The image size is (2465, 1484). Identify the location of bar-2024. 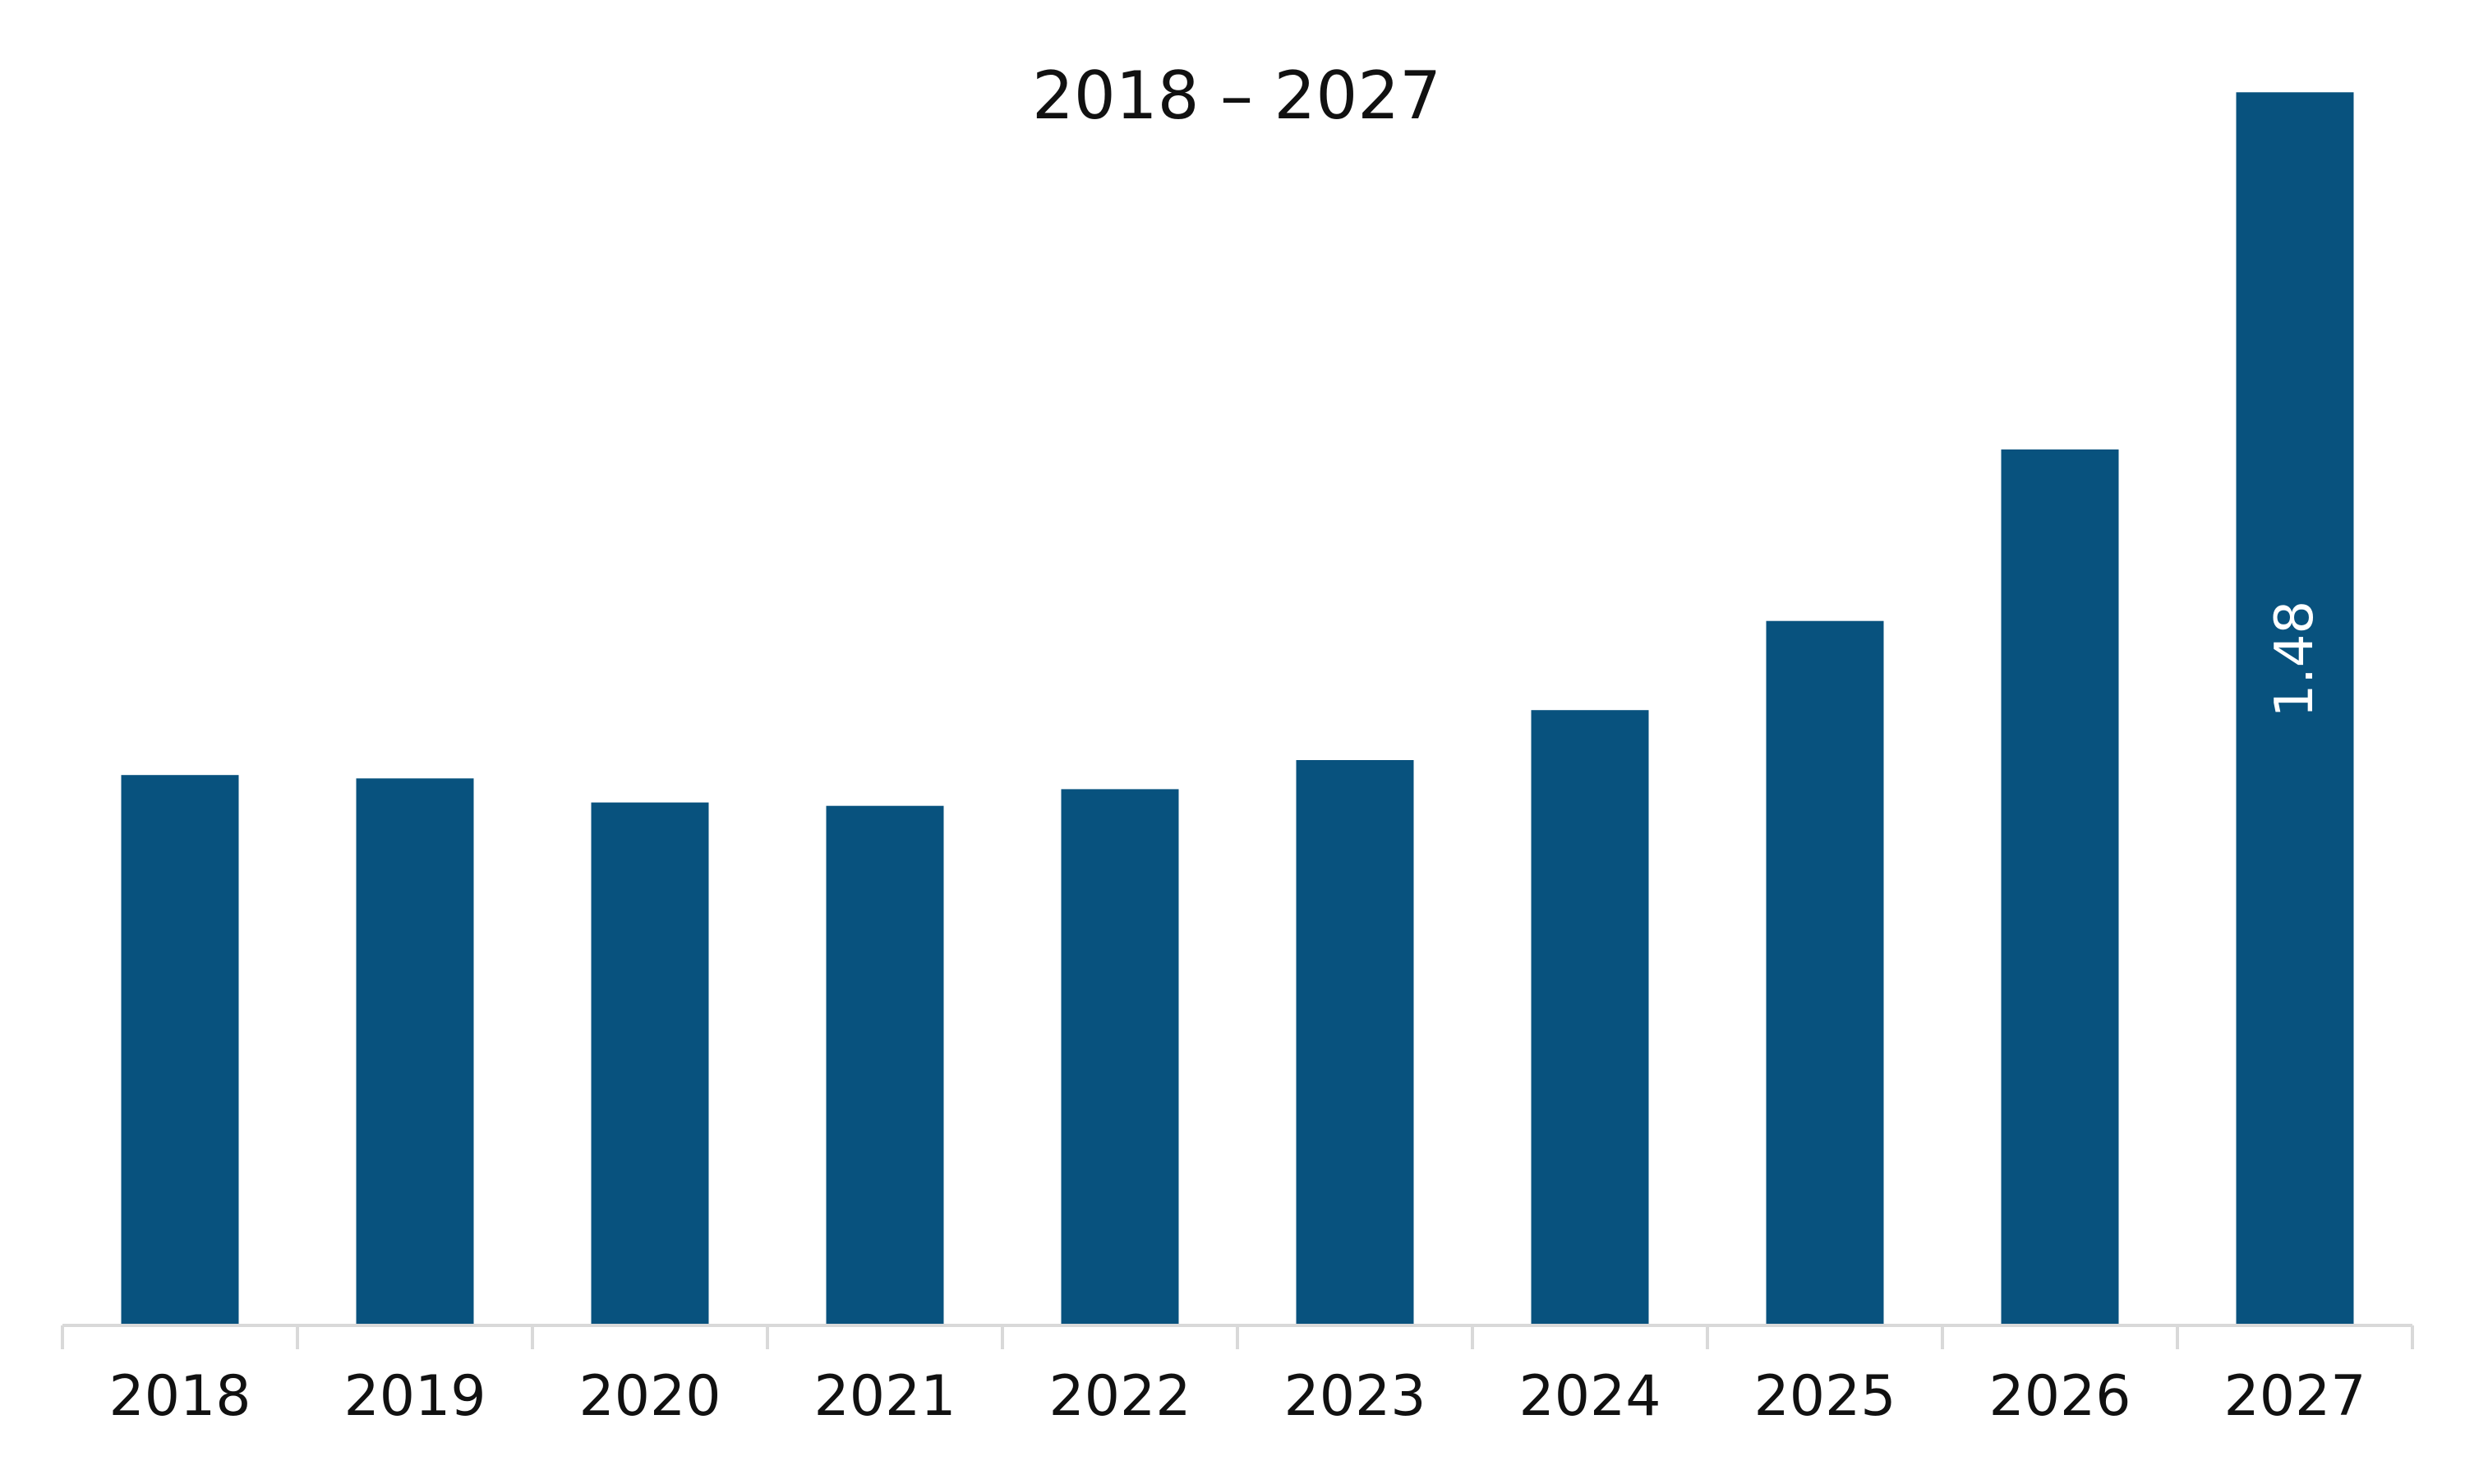
(1590, 1017).